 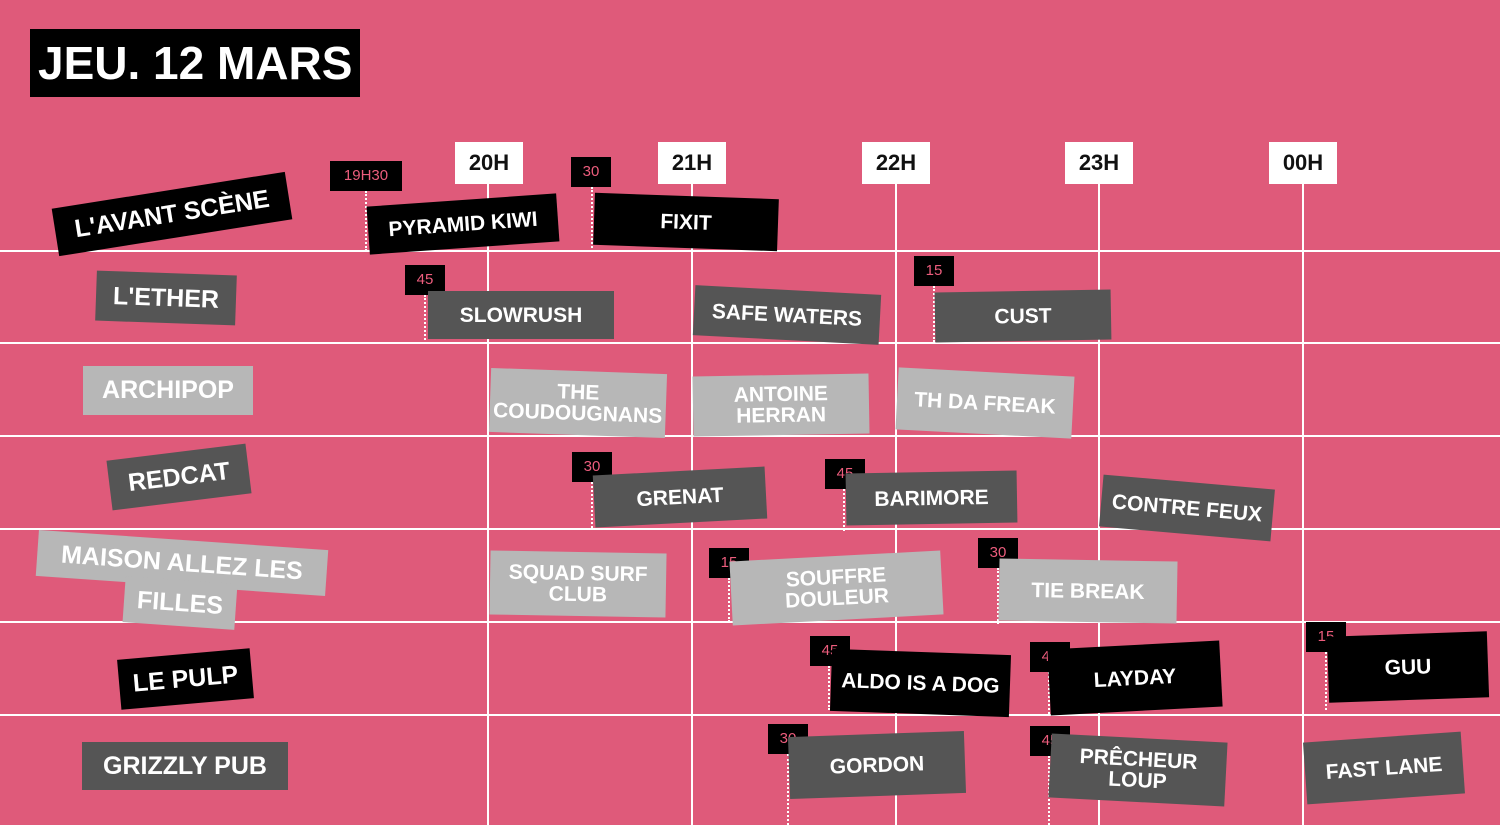 What do you see at coordinates (425, 280) in the screenshot?
I see `start-tag-slowrush: 45` at bounding box center [425, 280].